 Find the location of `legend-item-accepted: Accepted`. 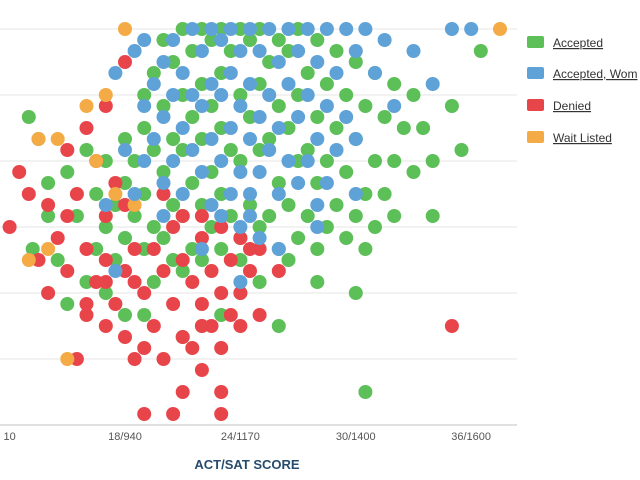

legend-item-accepted: Accepted is located at coordinates (565, 43).